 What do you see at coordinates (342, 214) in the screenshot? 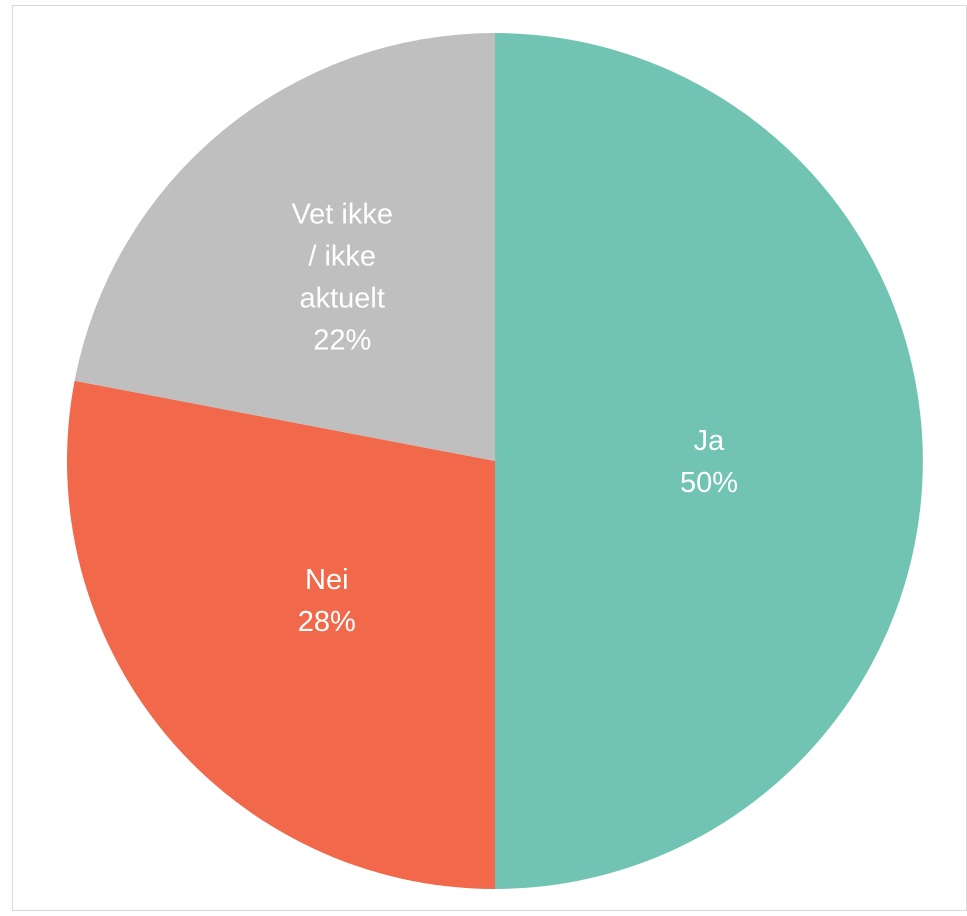
I see `slice-category-label: Vet ikke` at bounding box center [342, 214].